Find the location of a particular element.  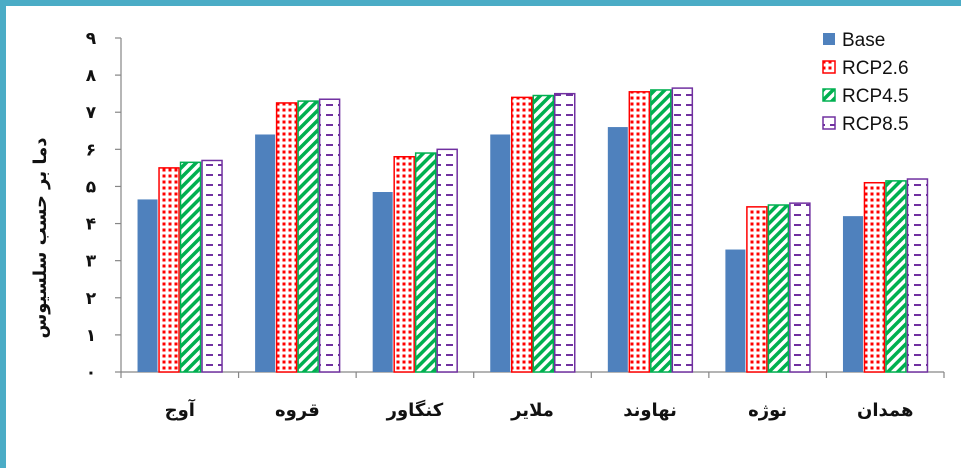

legend-label-rcp85: RCP8.5 is located at coordinates (875, 124).